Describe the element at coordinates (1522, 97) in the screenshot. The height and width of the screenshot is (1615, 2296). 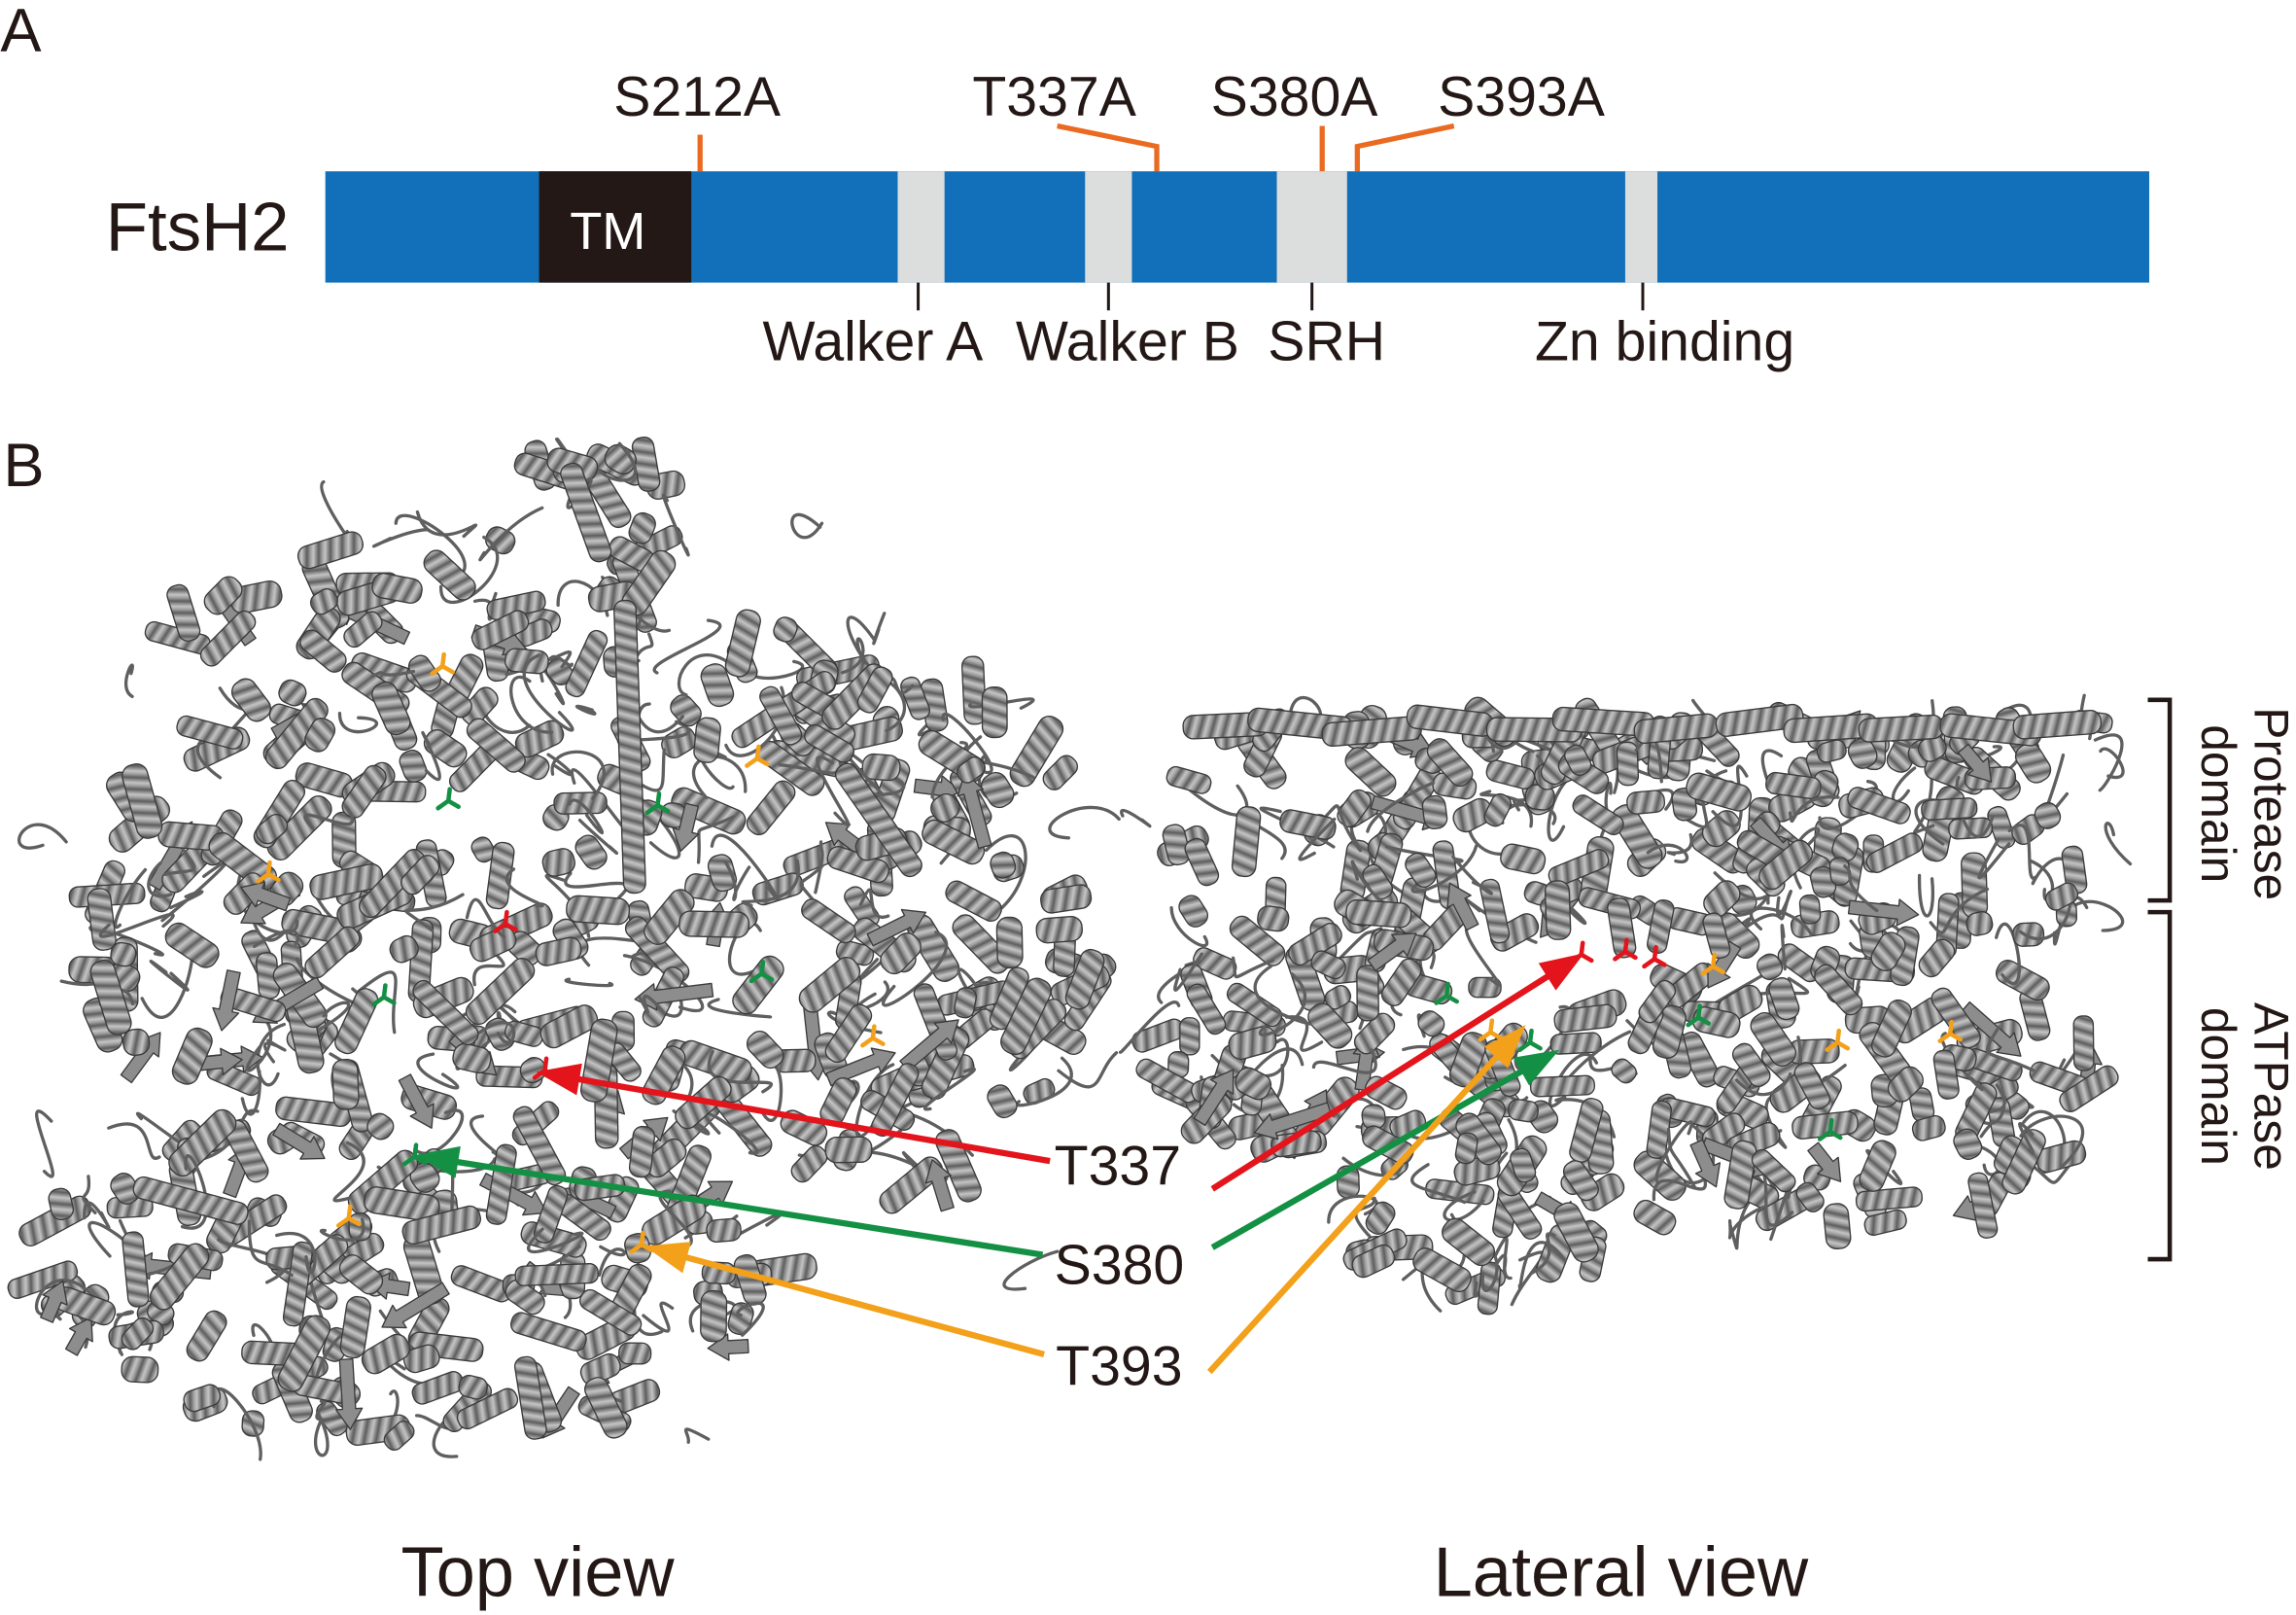
I see `mutation-label-s393a: S393A` at that location.